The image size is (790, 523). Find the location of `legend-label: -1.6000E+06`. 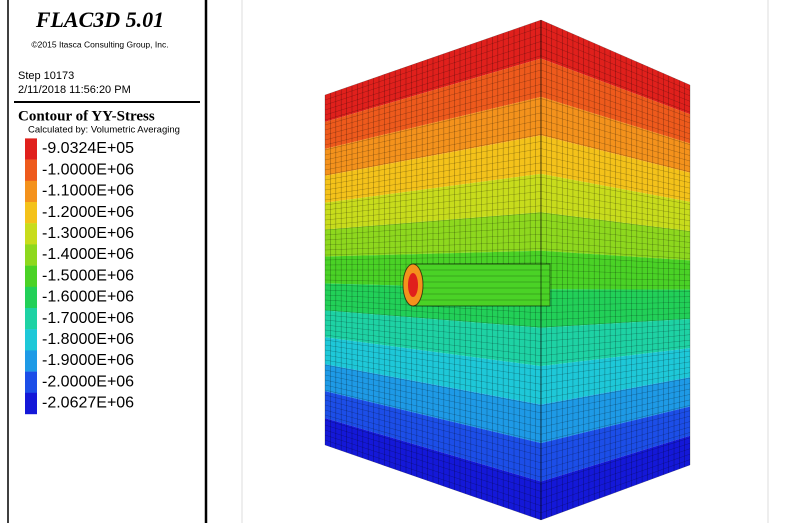

legend-label: -1.6000E+06 is located at coordinates (88, 297).